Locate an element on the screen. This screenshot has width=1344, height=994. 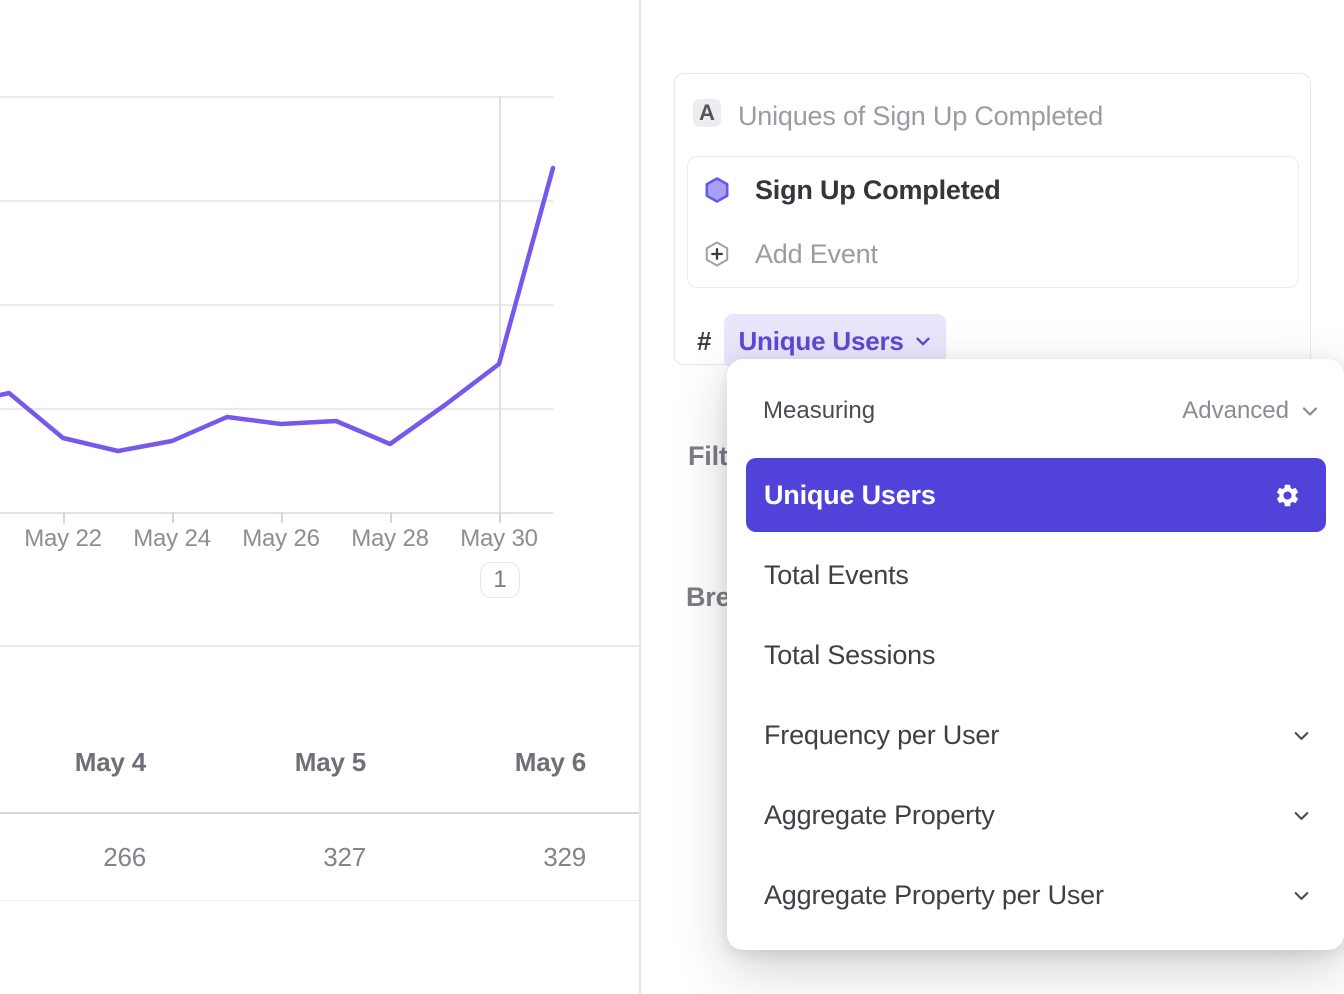
day-marker-line is located at coordinates (500, 309).